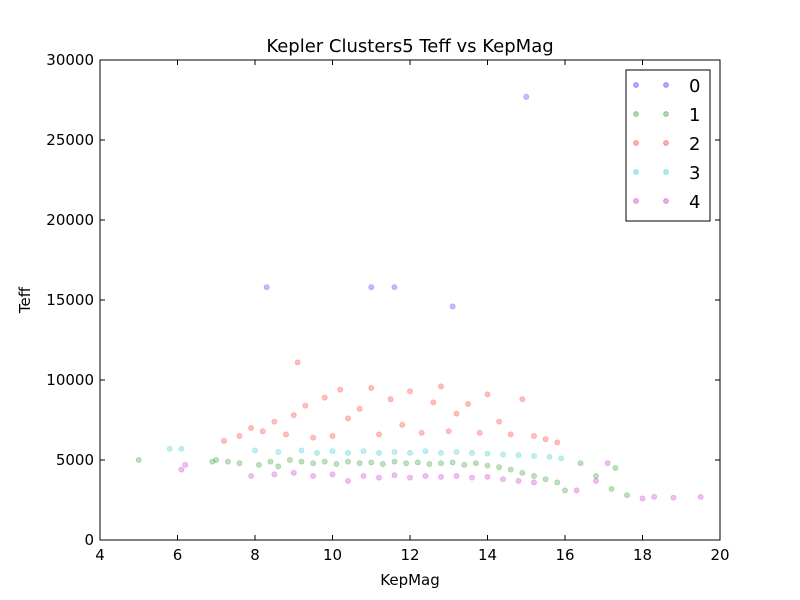 The image size is (800, 600). What do you see at coordinates (70, 60) in the screenshot?
I see `y-tick-label: 30000` at bounding box center [70, 60].